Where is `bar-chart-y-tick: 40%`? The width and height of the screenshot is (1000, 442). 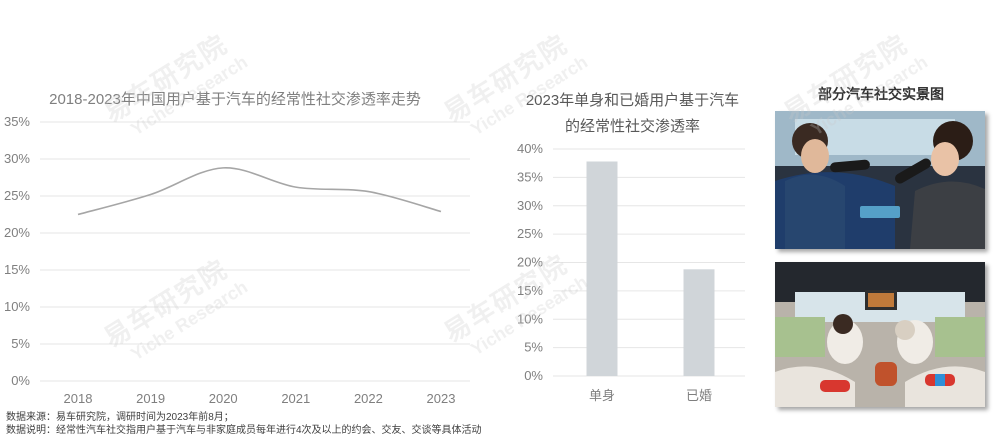 bar-chart-y-tick: 40% is located at coordinates (530, 148).